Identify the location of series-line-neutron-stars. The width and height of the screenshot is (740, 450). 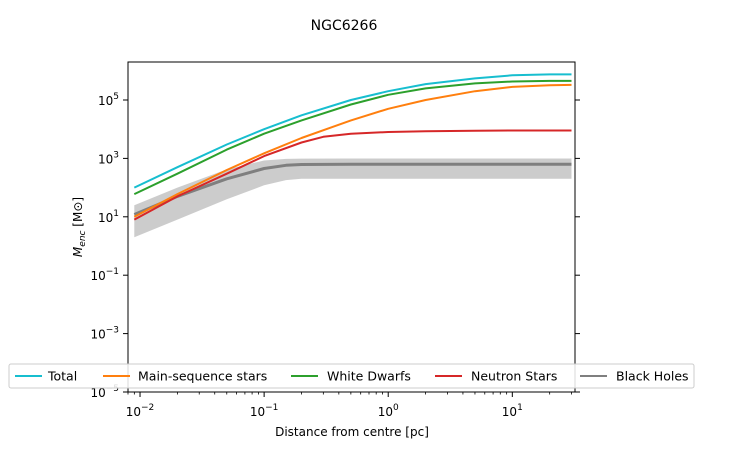
(352, 175).